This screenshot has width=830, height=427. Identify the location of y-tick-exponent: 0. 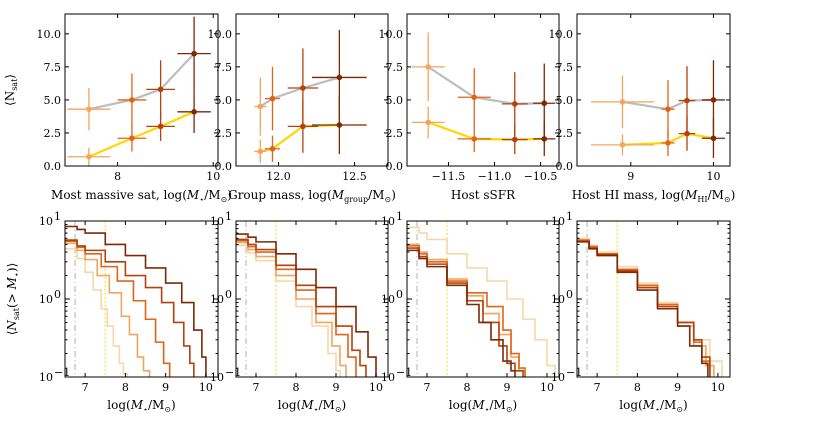
(569, 294).